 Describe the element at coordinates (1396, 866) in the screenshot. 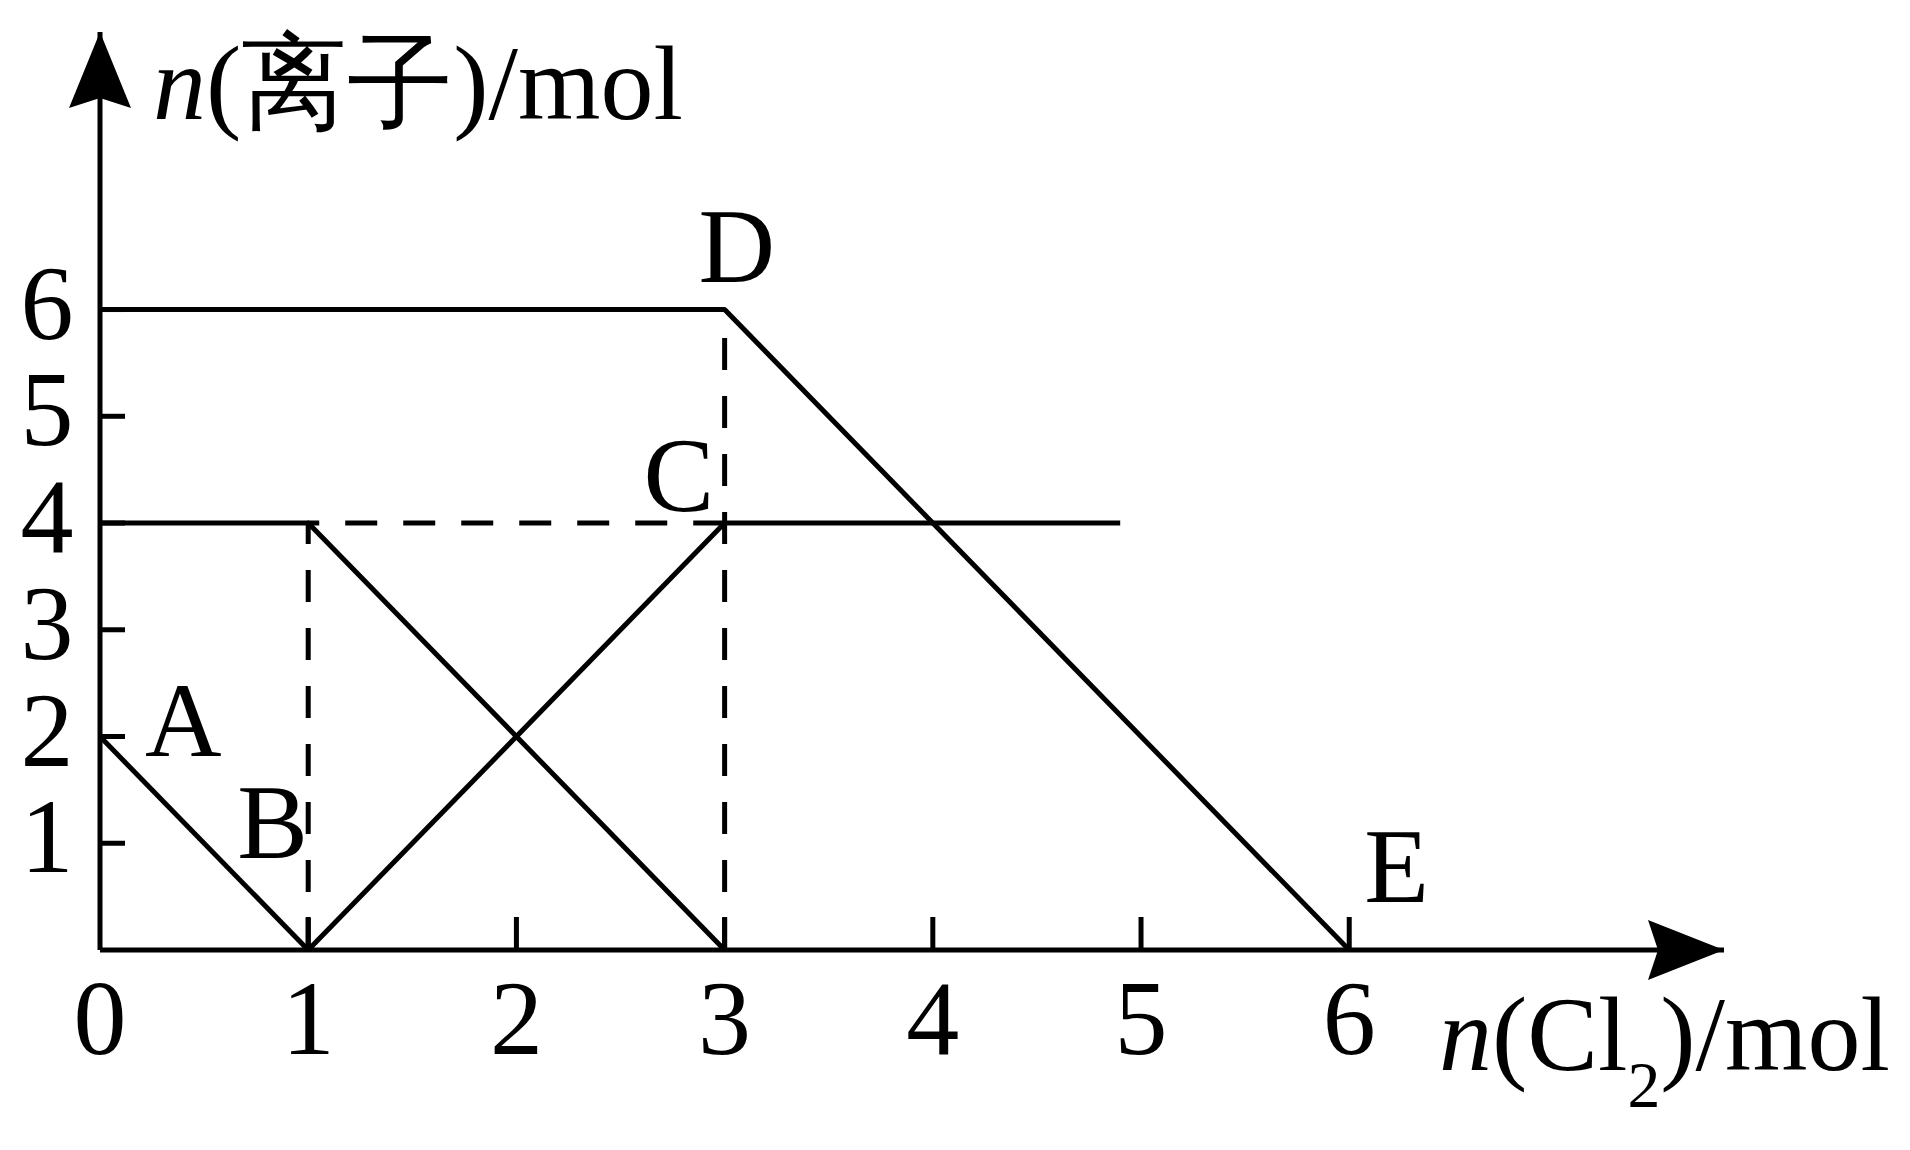

I see `annotation: E` at that location.